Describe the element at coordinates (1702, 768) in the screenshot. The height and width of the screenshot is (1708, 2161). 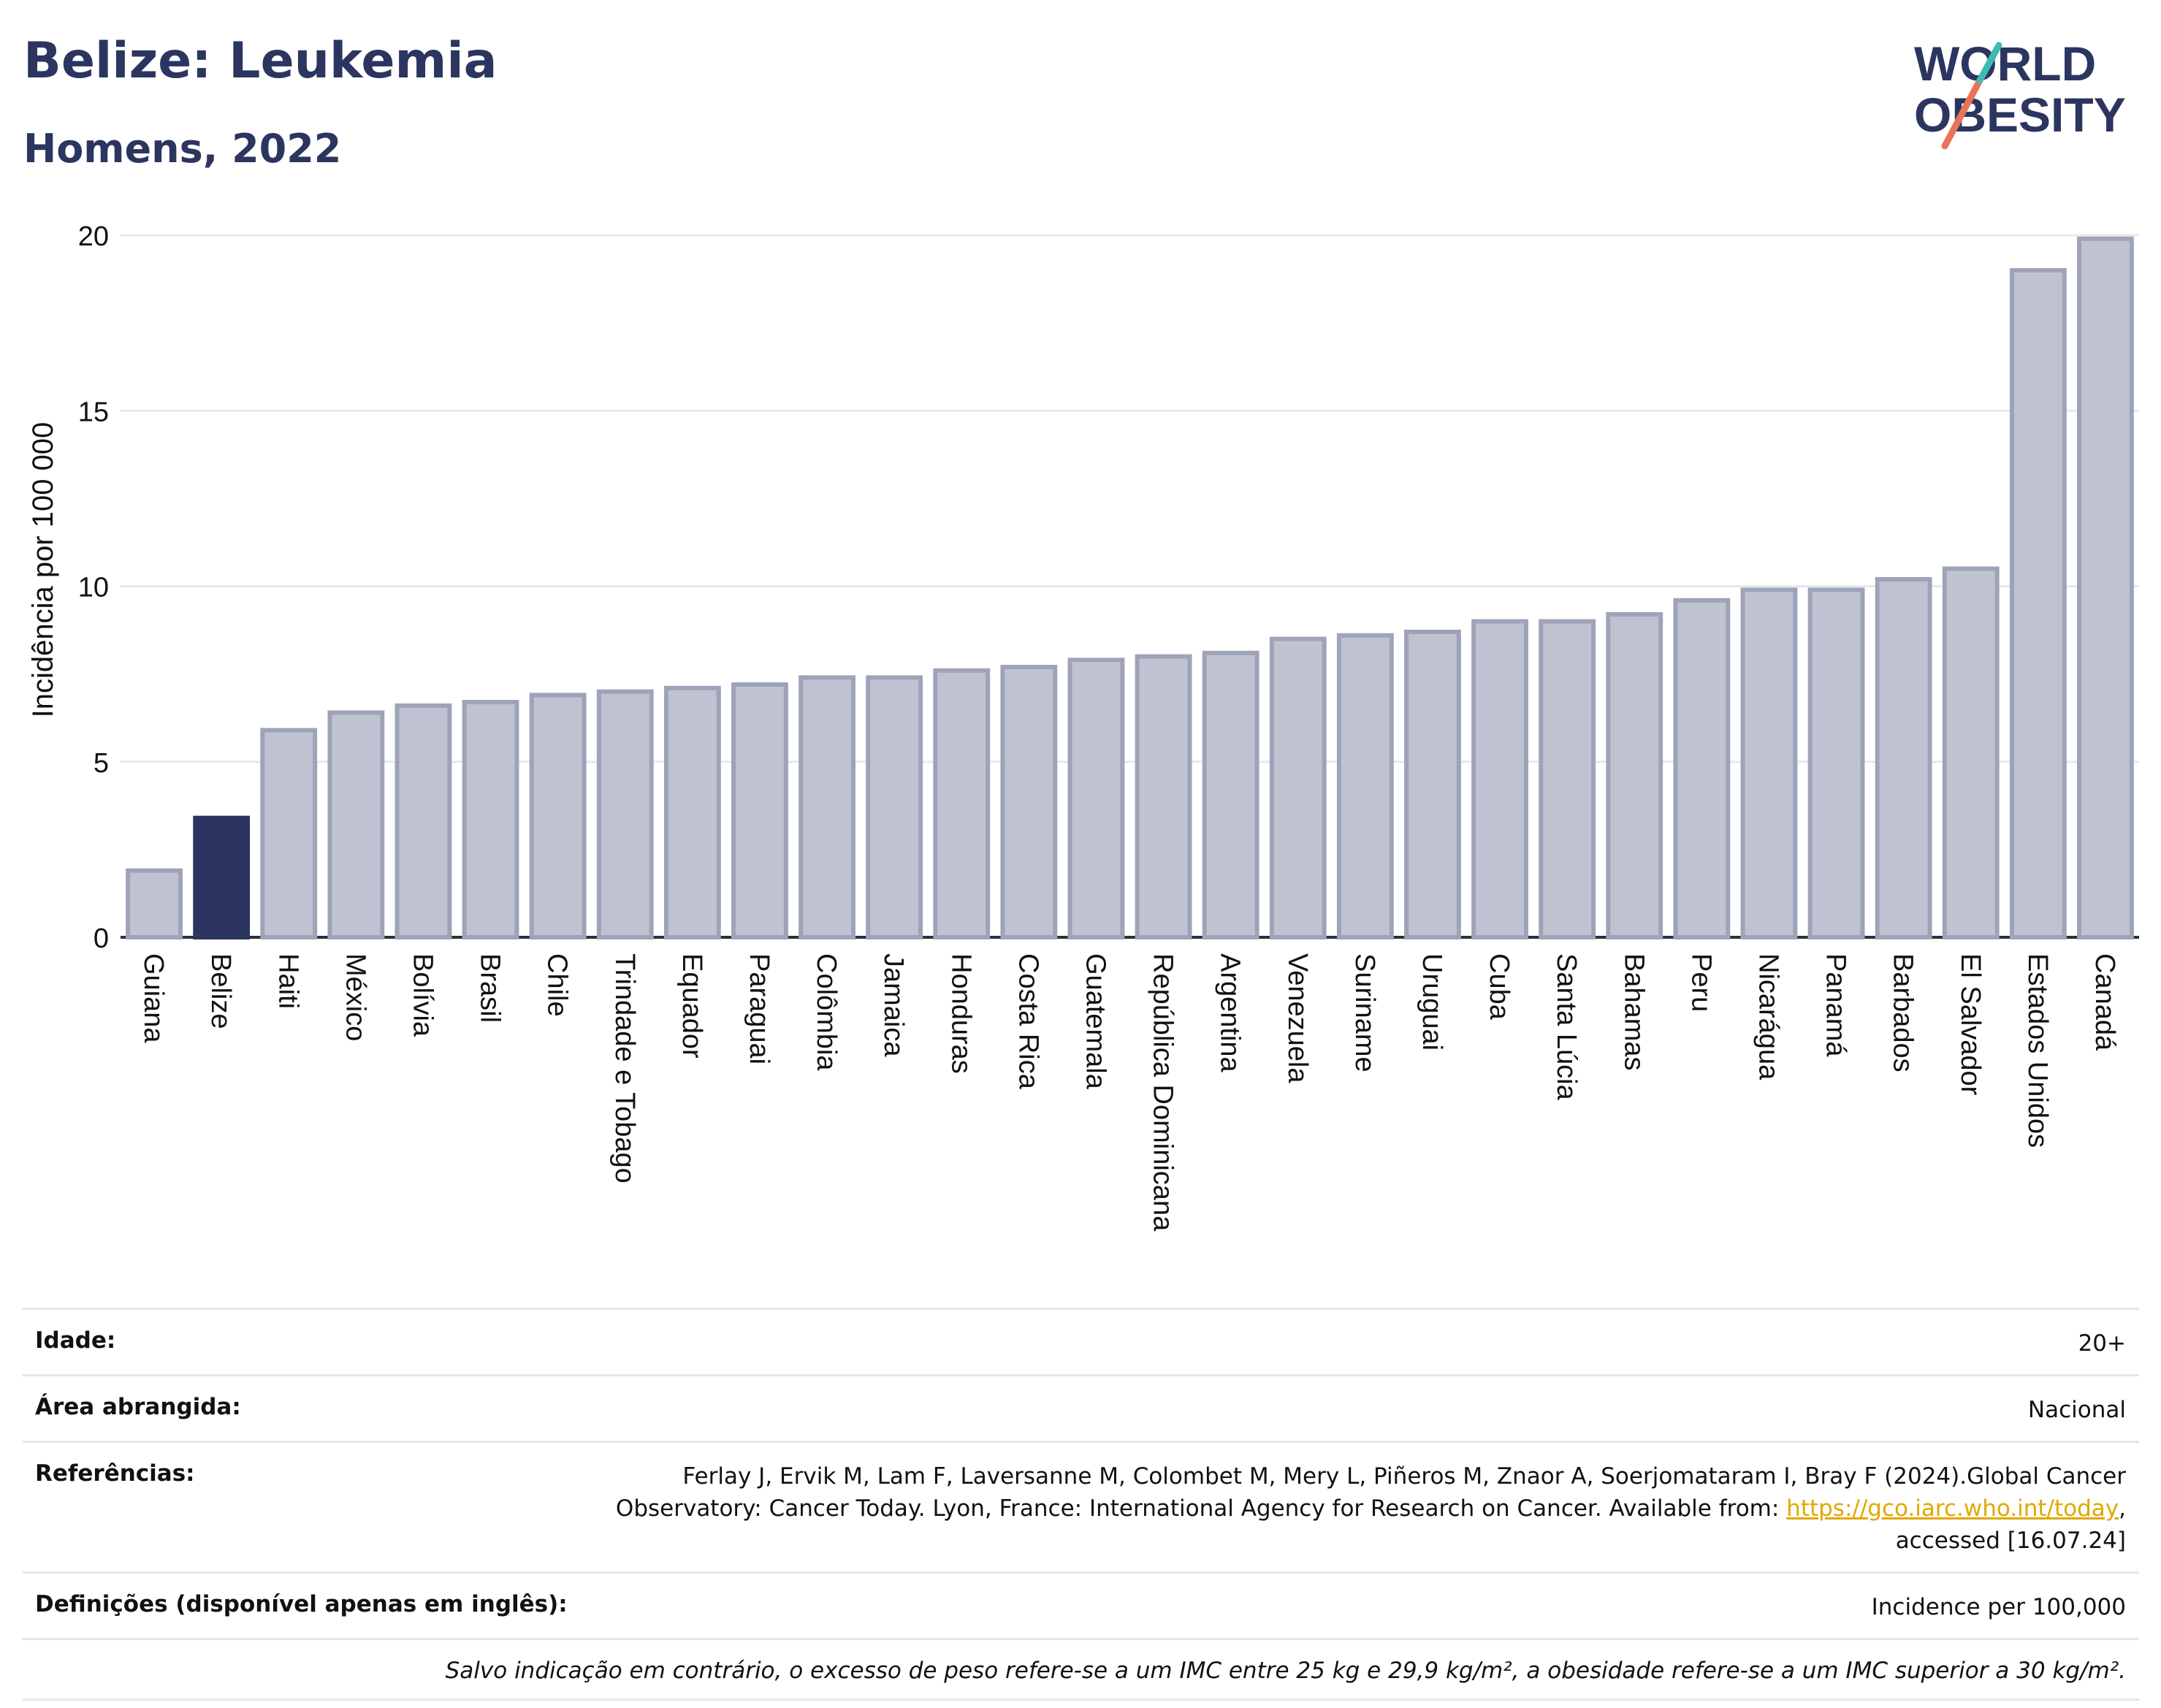
I see `bar-peru` at that location.